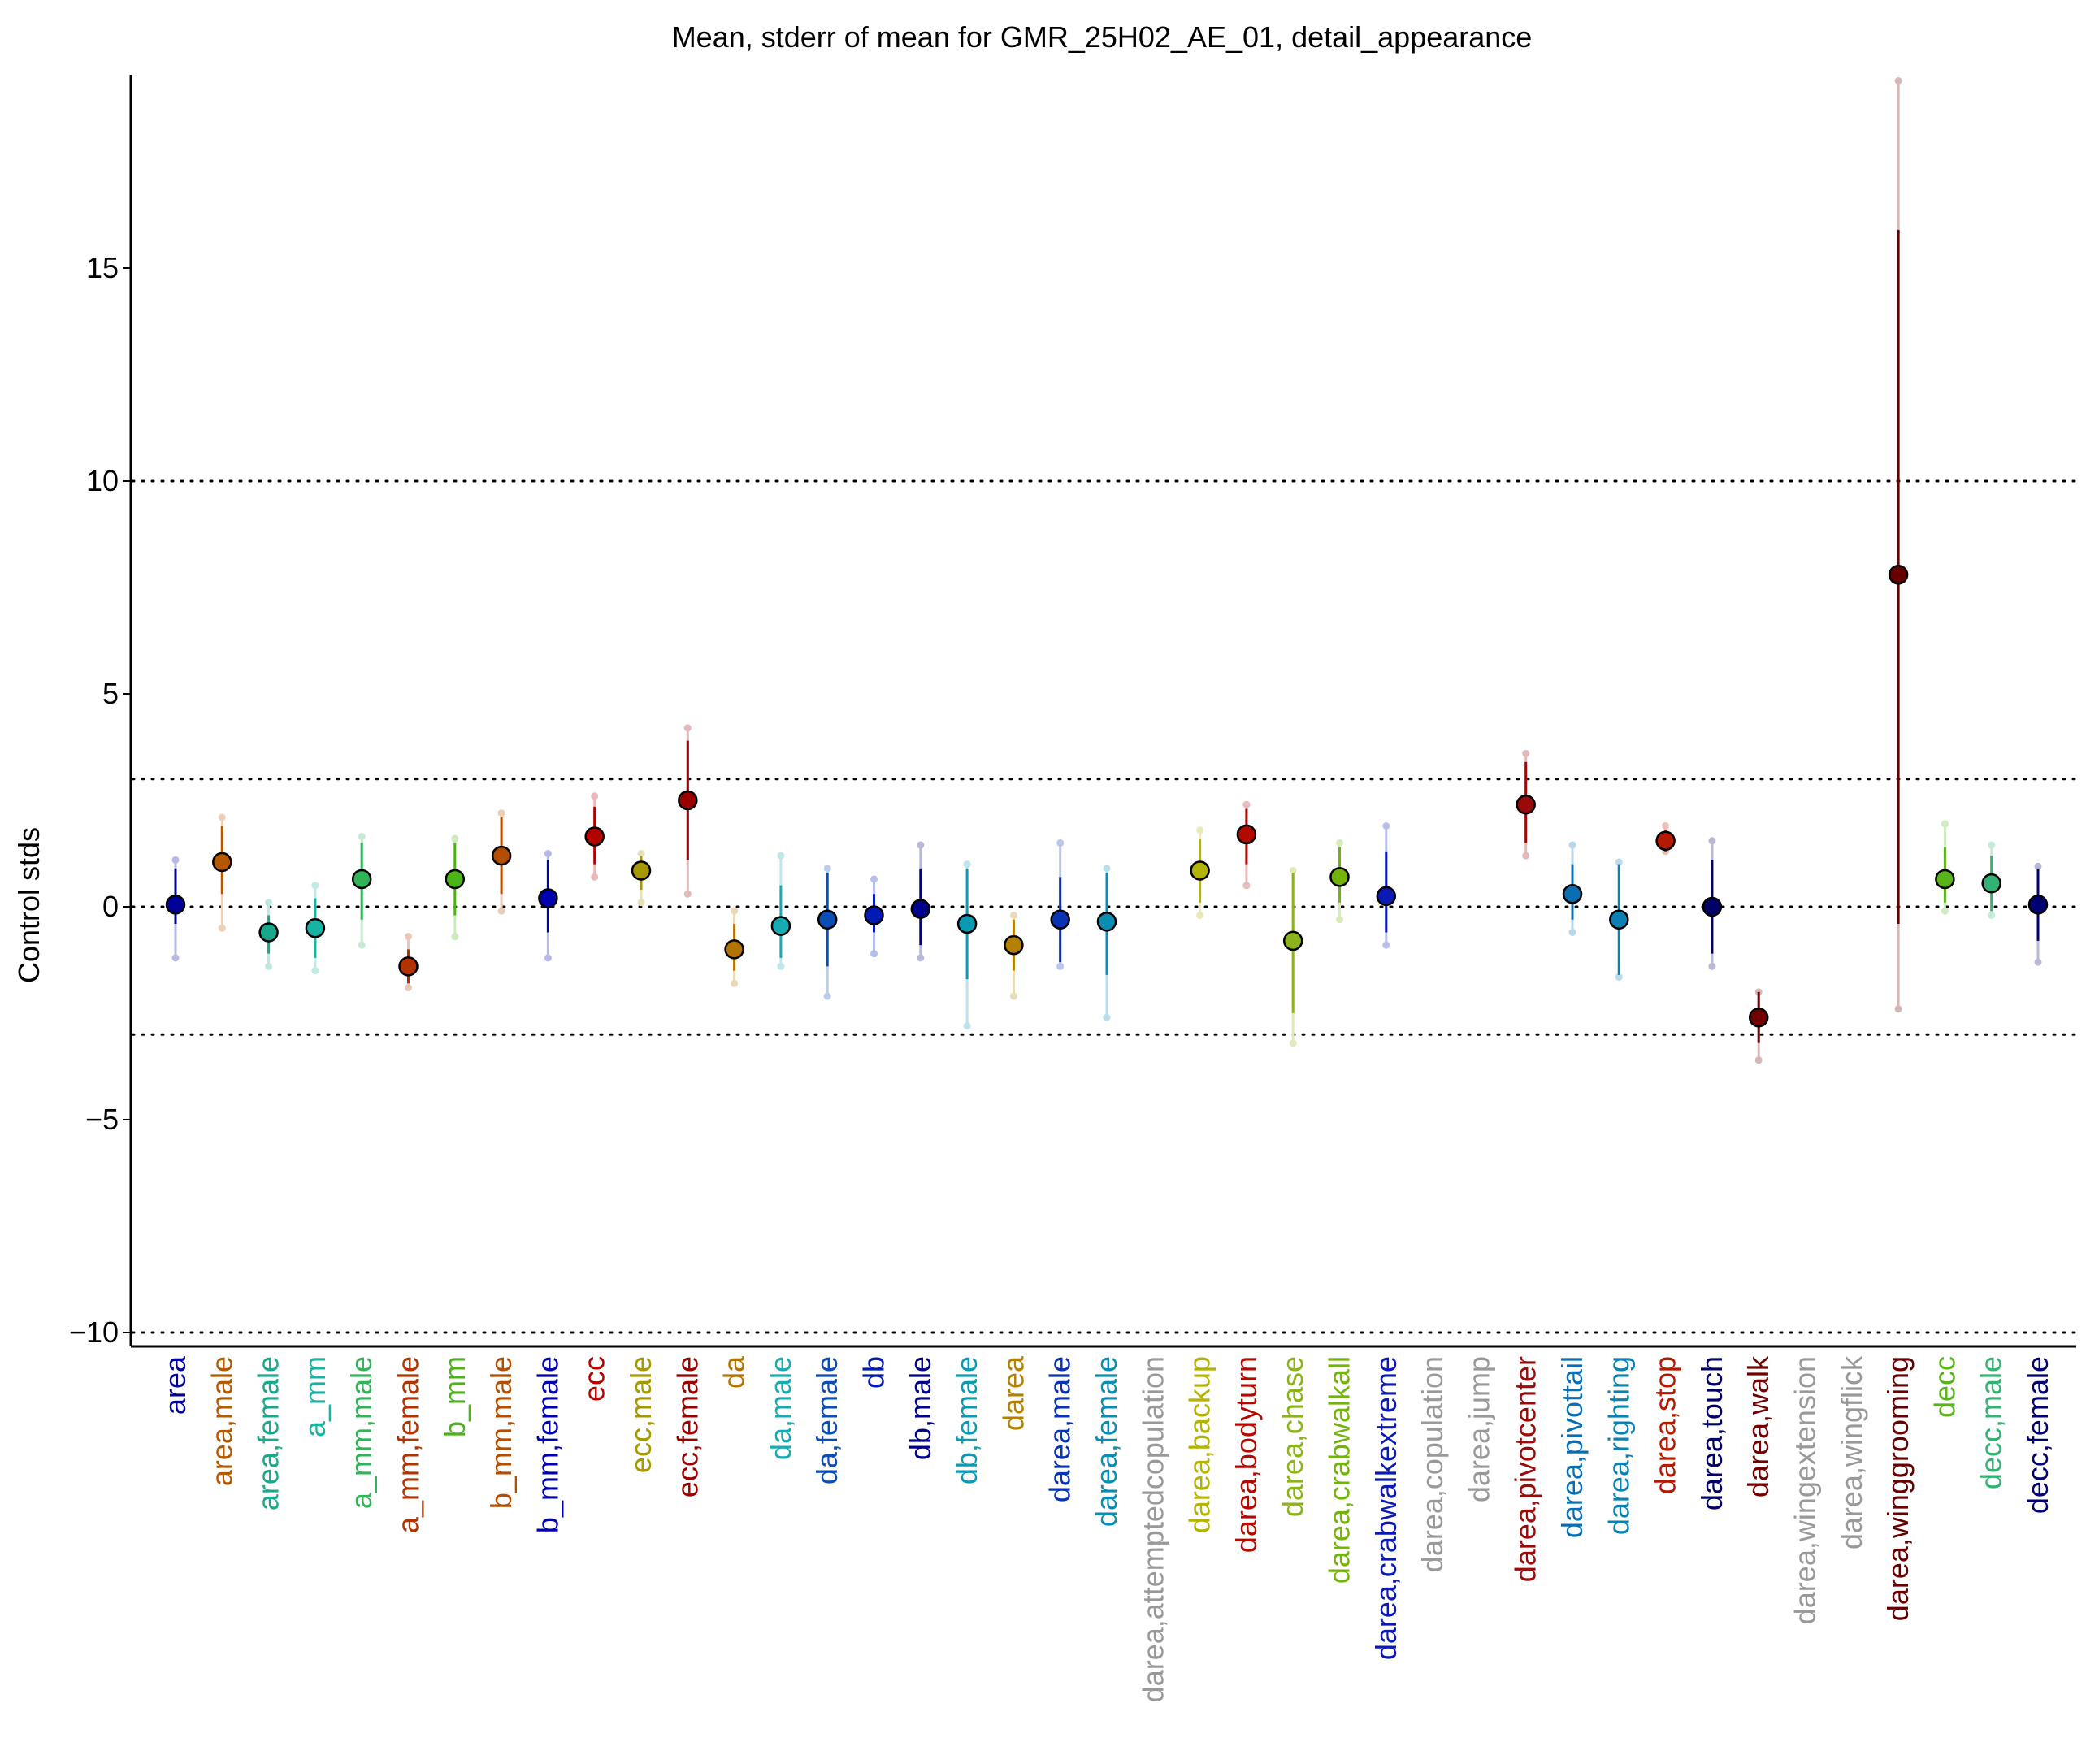 This screenshot has height=1764, width=2086. What do you see at coordinates (1106, 1441) in the screenshot?
I see `x-tick-label: darea,female` at bounding box center [1106, 1441].